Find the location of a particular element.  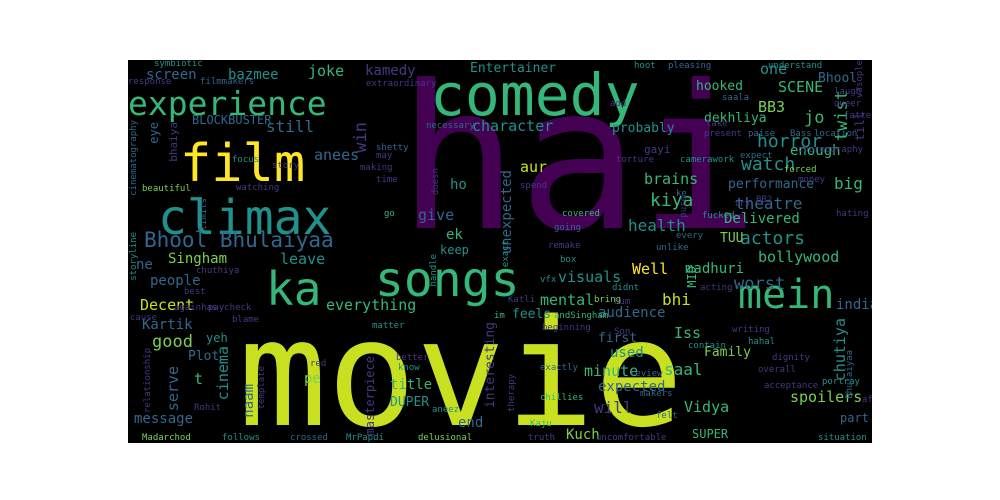

word-best: best is located at coordinates (195, 292).